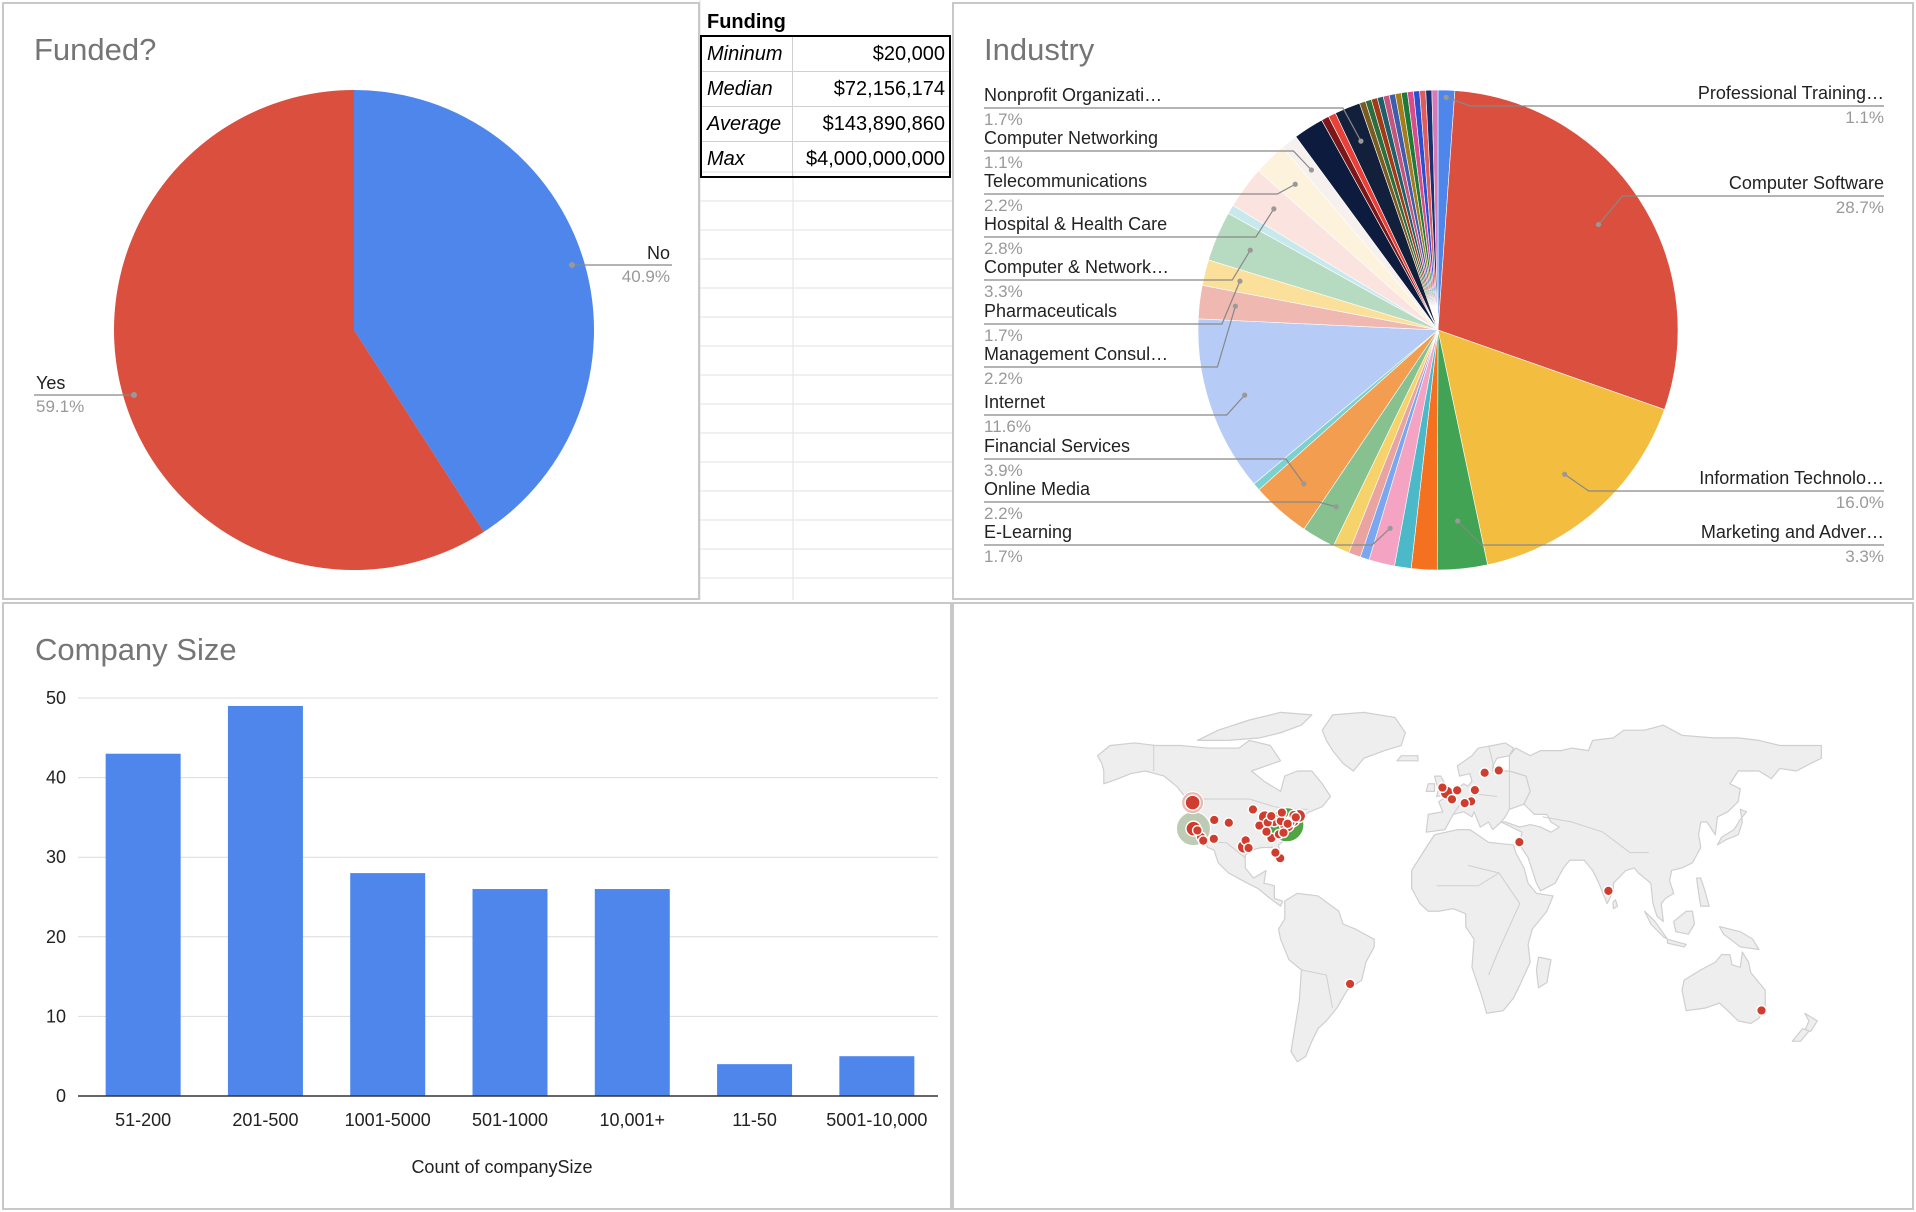  What do you see at coordinates (1860, 207) in the screenshot?
I see `slice-pct: 28.7%` at bounding box center [1860, 207].